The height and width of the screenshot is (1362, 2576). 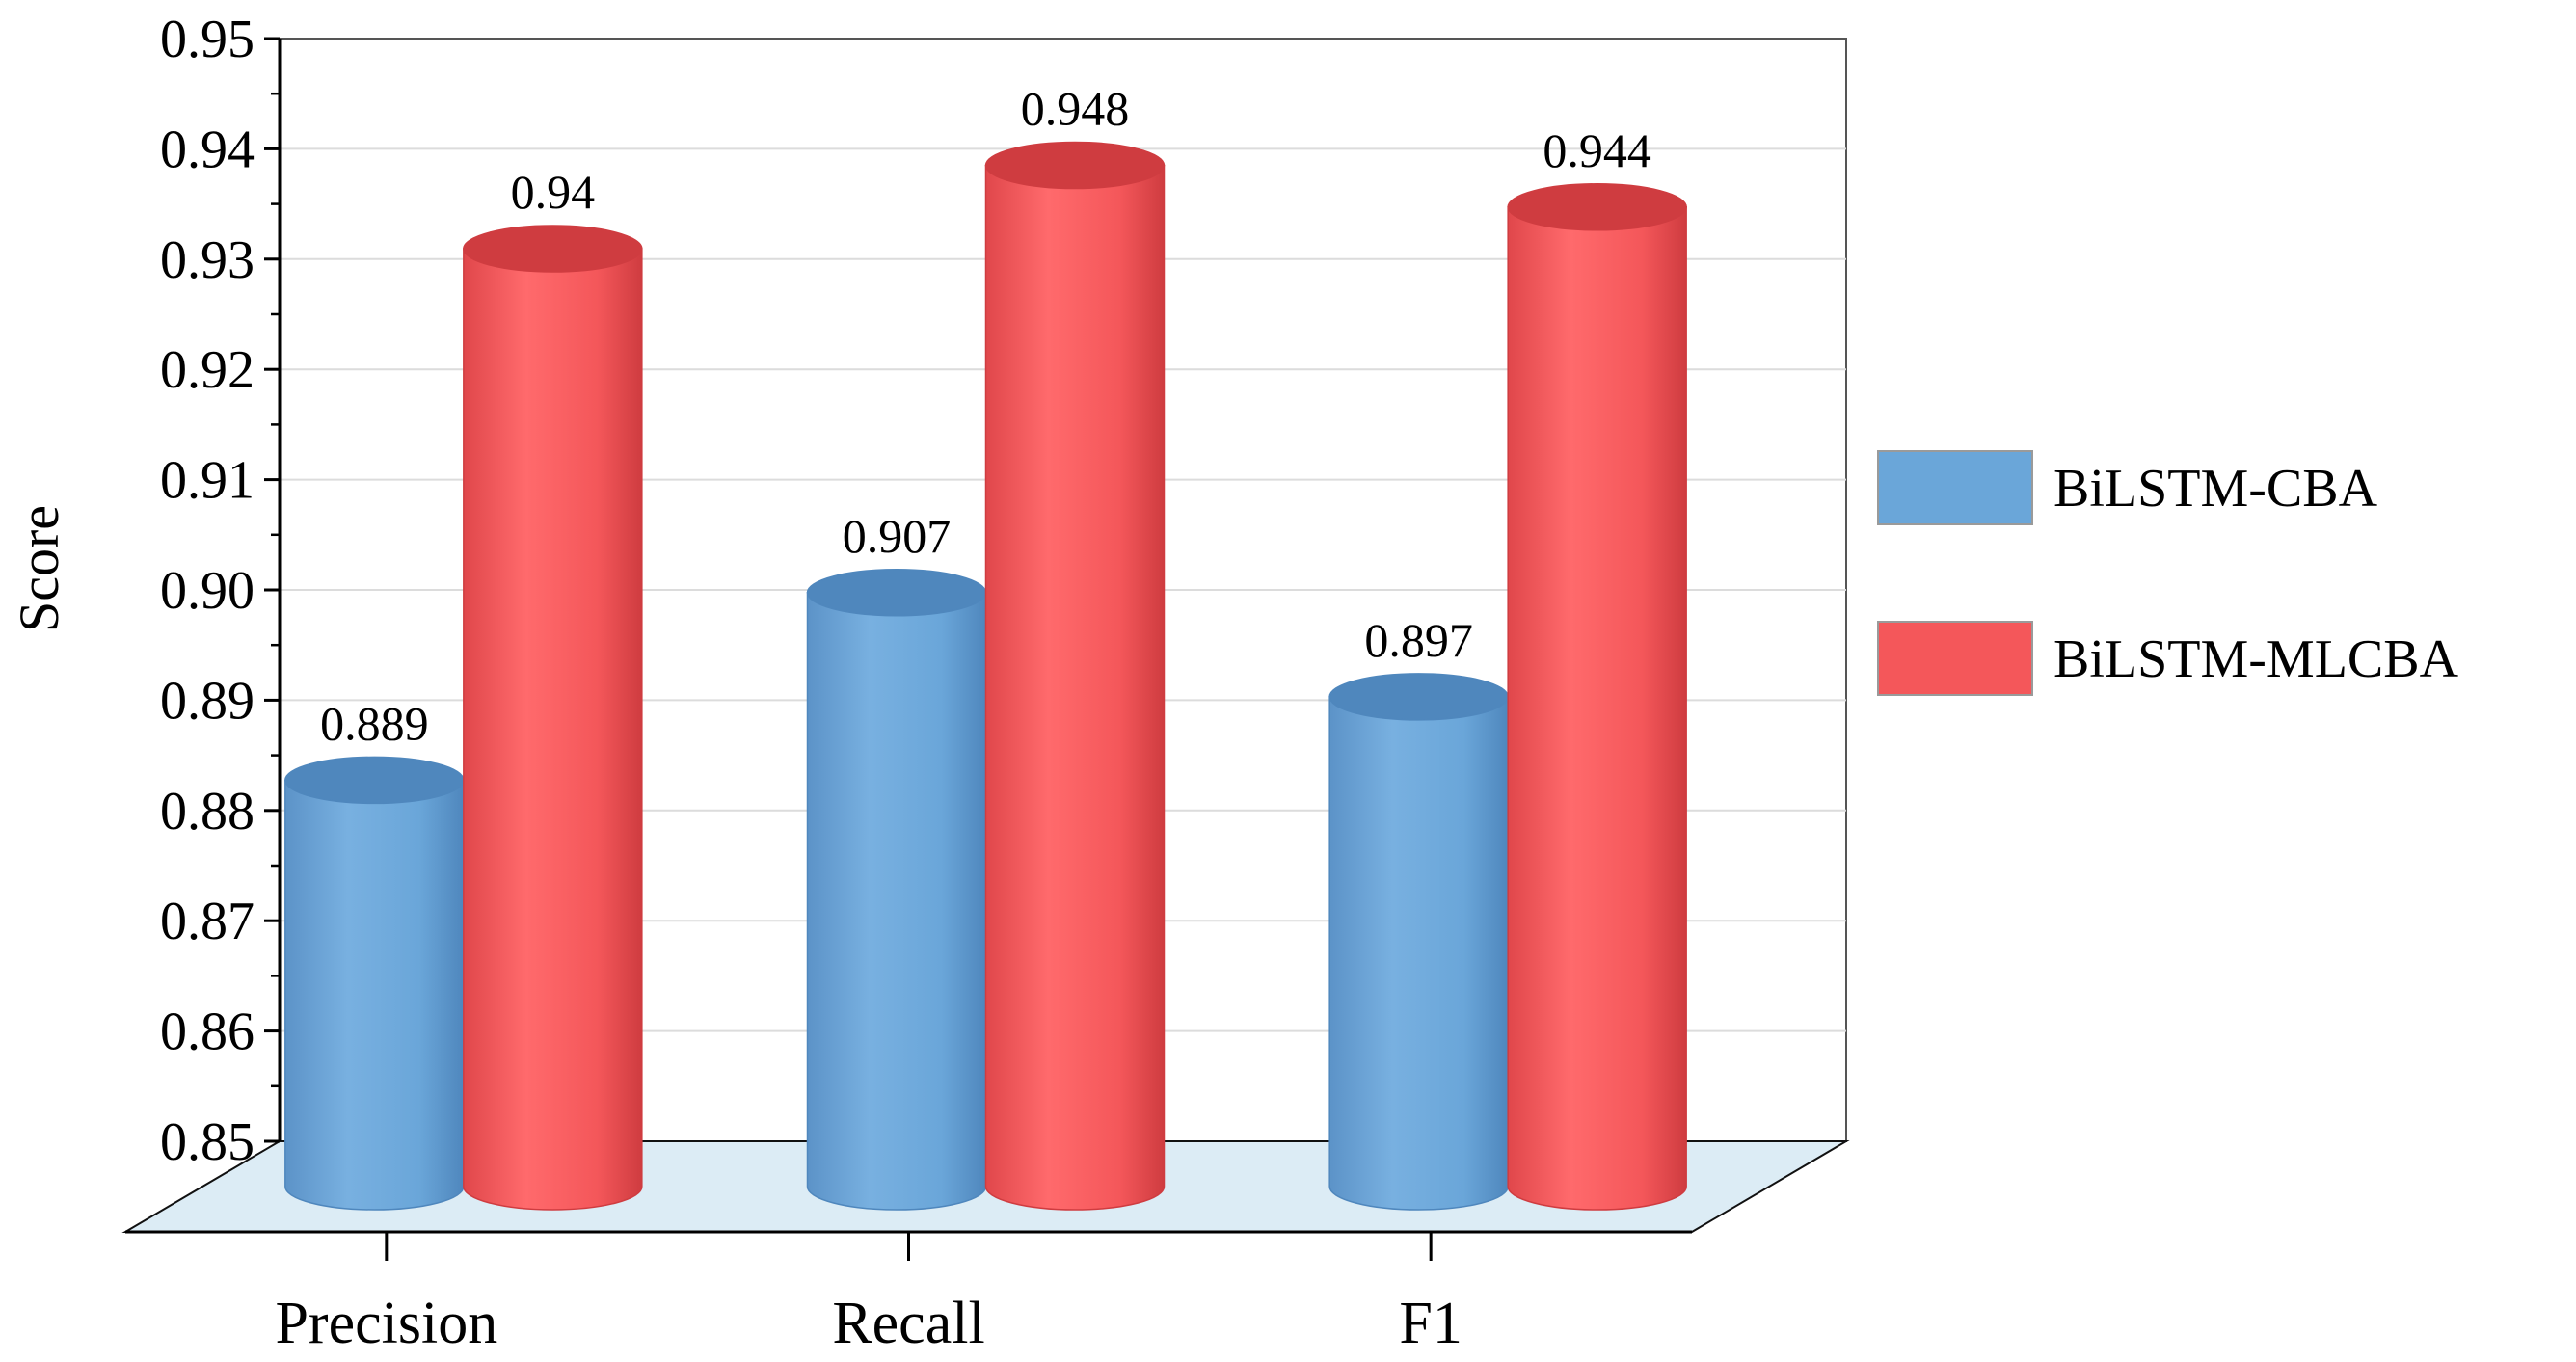 I want to click on y-tick-label: 0.87, so click(x=208, y=921).